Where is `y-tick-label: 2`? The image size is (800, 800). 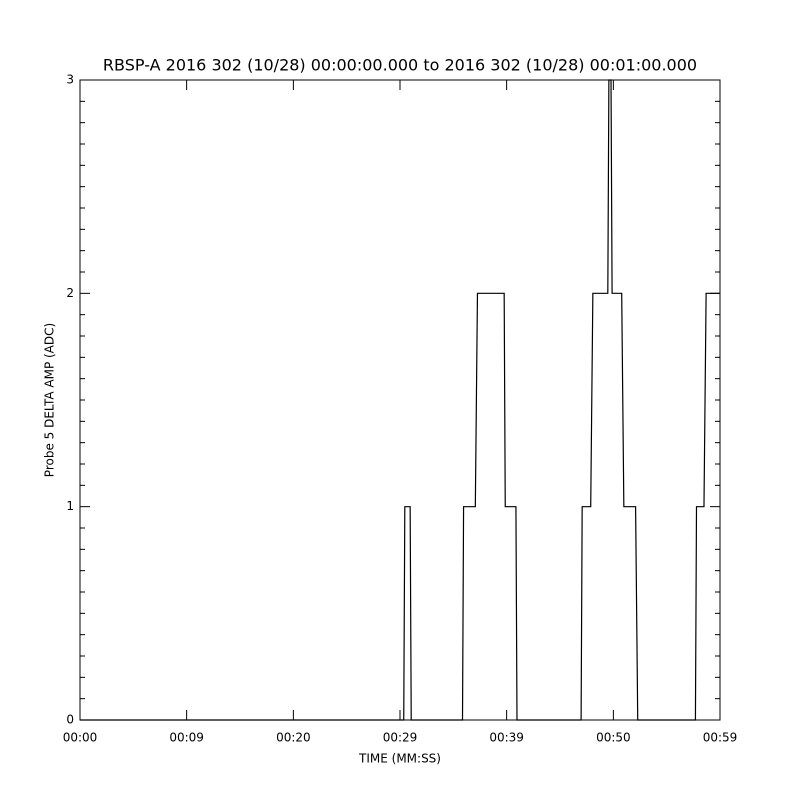
y-tick-label: 2 is located at coordinates (70, 293).